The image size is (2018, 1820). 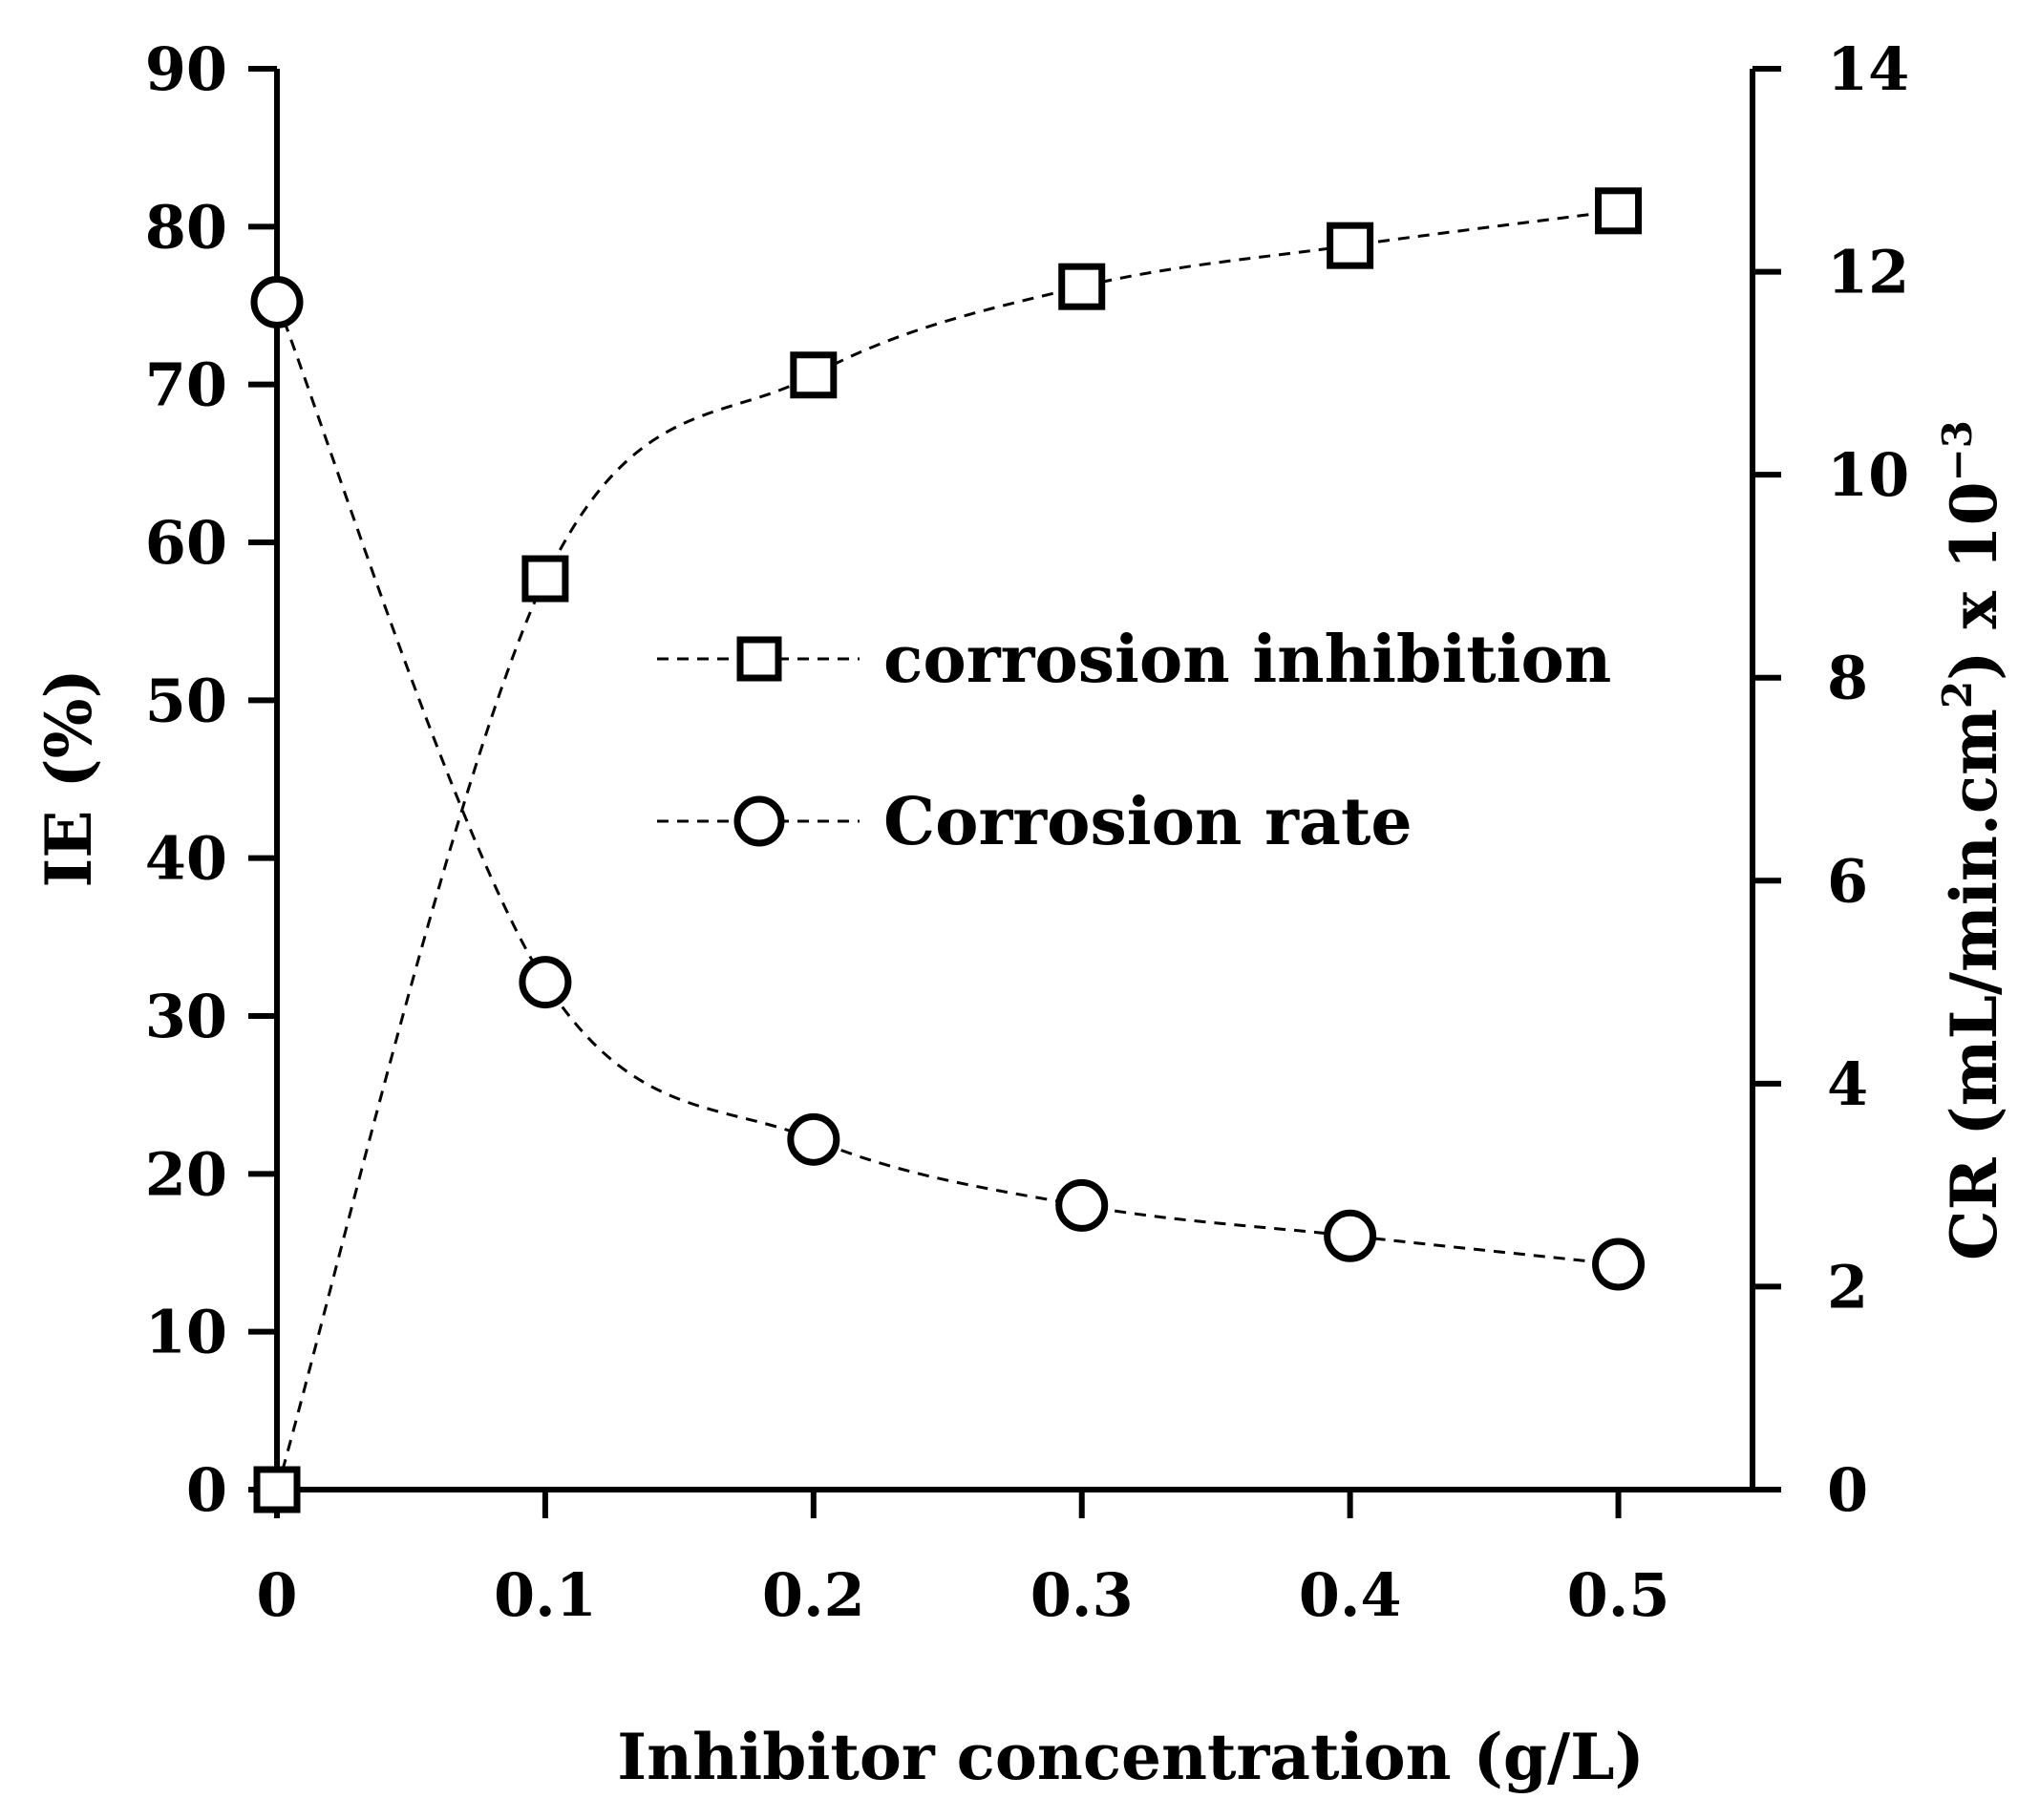 What do you see at coordinates (1957, 695) in the screenshot?
I see `right-axis-title-sup: 2` at bounding box center [1957, 695].